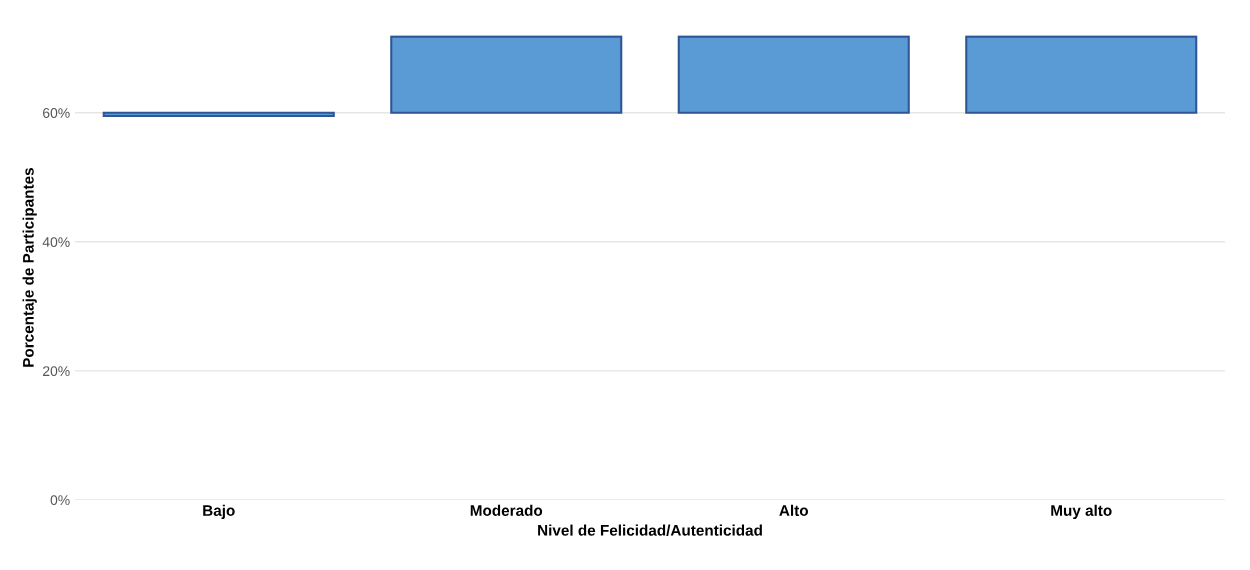  I want to click on x-tick-label: Muy alto, so click(1081, 511).